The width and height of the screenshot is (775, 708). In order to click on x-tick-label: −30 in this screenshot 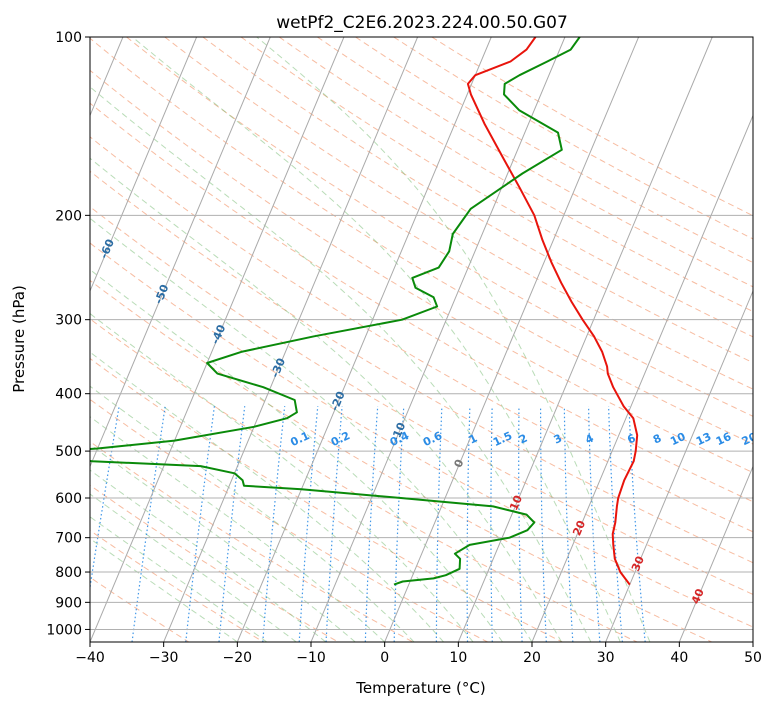, I will do `click(164, 658)`.